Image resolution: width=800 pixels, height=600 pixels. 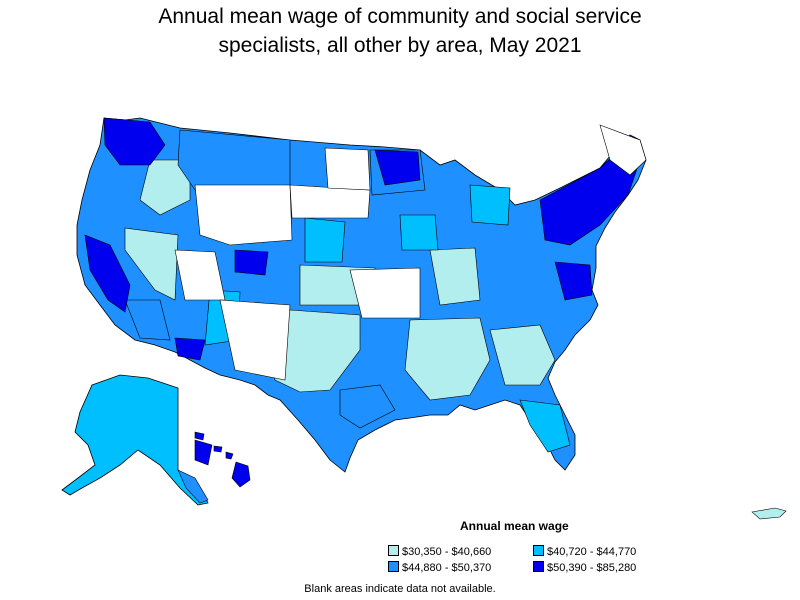 I want to click on footnote: Blank areas indicate data not available., so click(x=400, y=589).